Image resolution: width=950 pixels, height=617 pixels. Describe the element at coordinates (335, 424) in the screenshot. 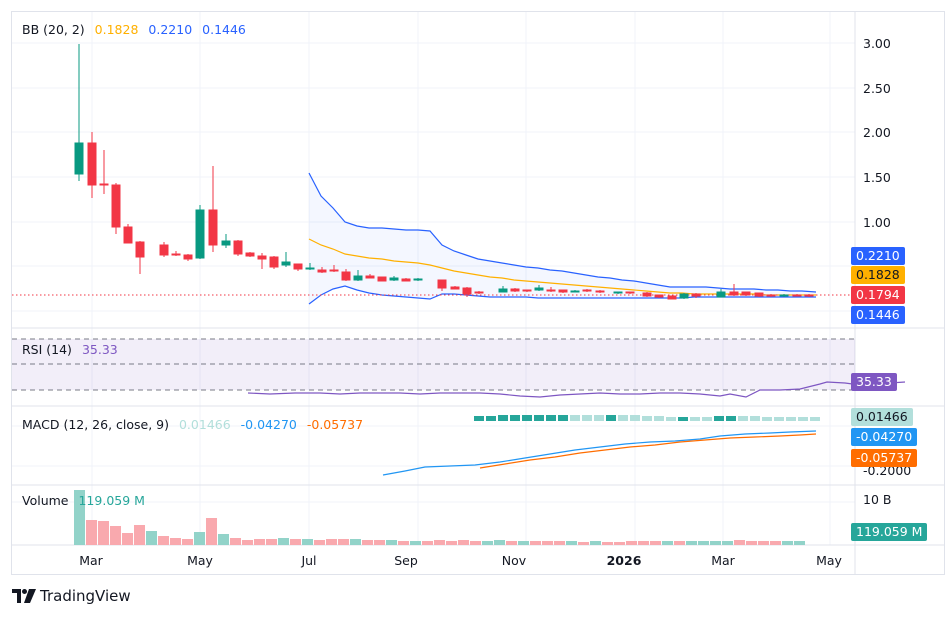

I see `signal-value: -0.05737` at that location.